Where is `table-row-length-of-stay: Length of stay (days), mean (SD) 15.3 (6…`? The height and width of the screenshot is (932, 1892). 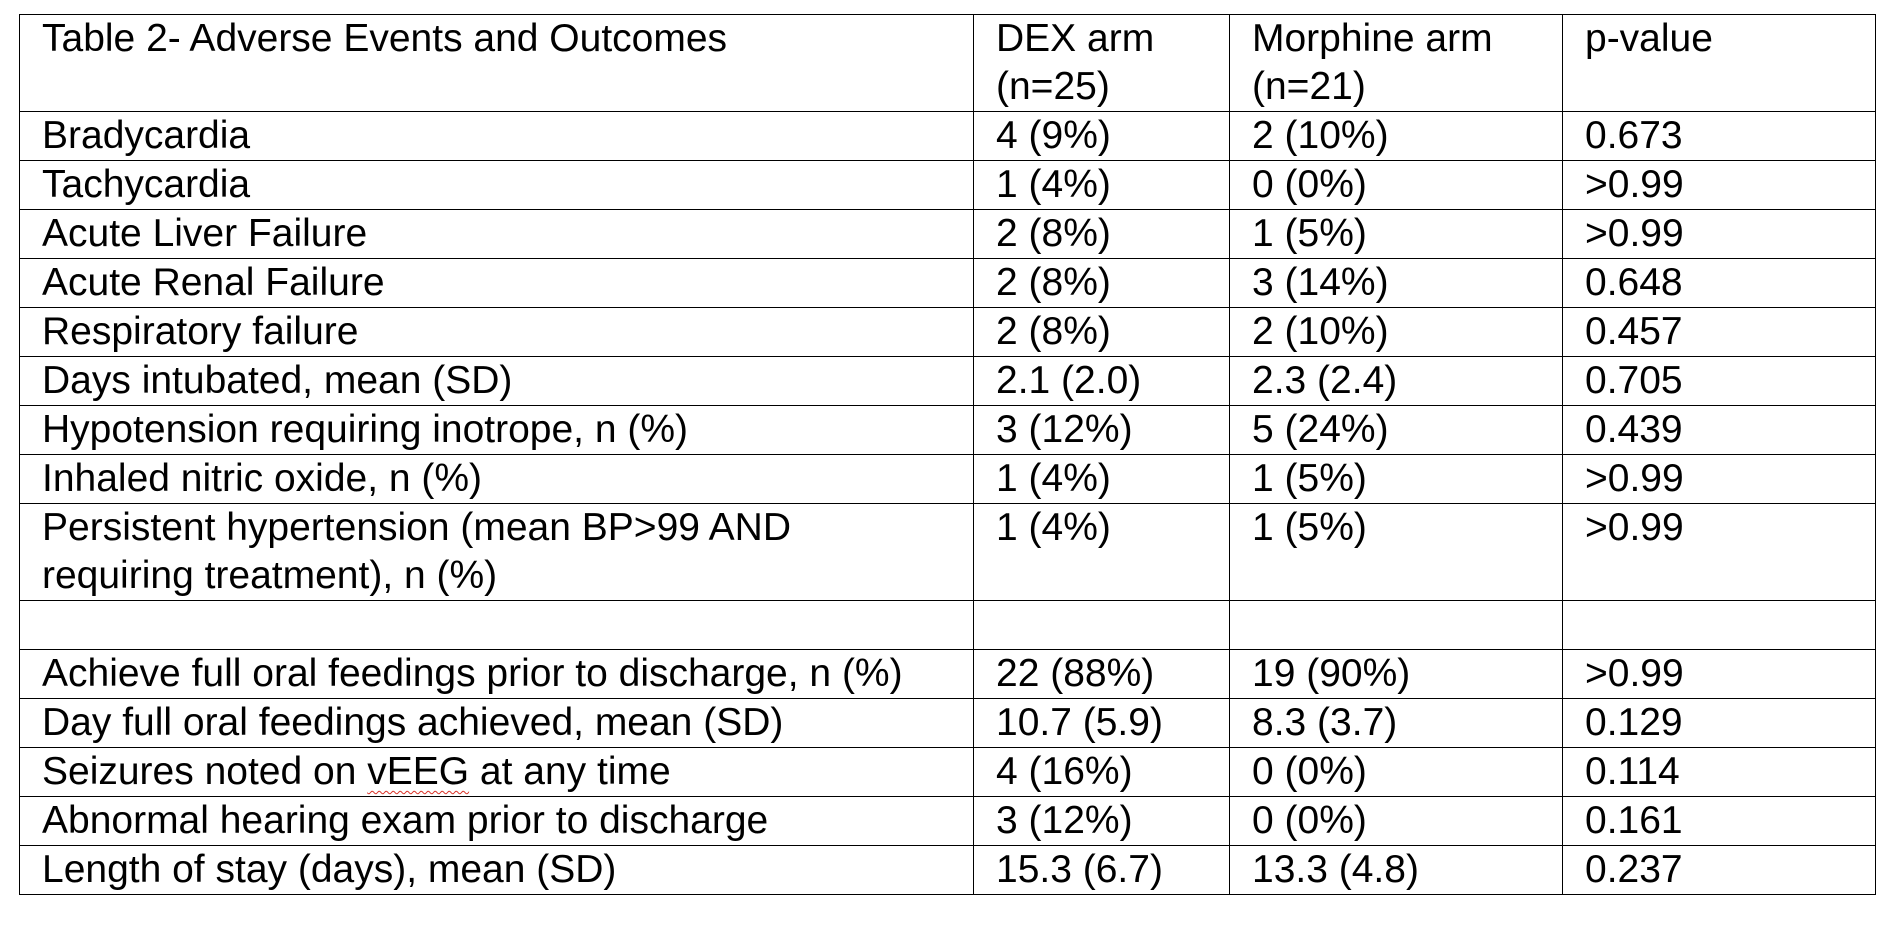 table-row-length-of-stay: Length of stay (days), mean (SD) 15.3 (6… is located at coordinates (947, 870).